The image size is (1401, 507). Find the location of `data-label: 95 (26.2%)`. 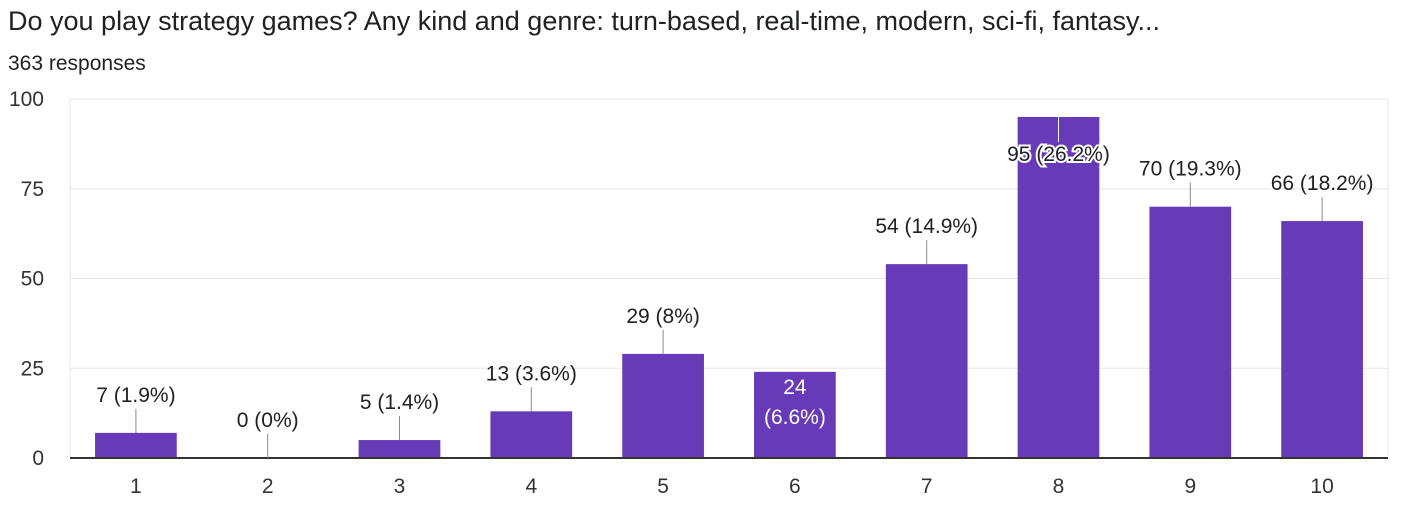

data-label: 95 (26.2%) is located at coordinates (1058, 154).